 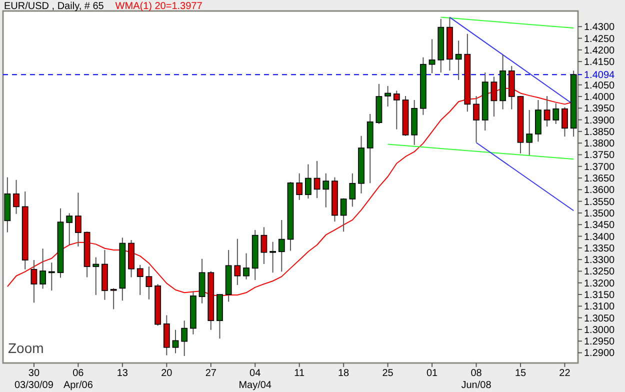 What do you see at coordinates (600, 354) in the screenshot?
I see `y-tick-label: 1.2900` at bounding box center [600, 354].